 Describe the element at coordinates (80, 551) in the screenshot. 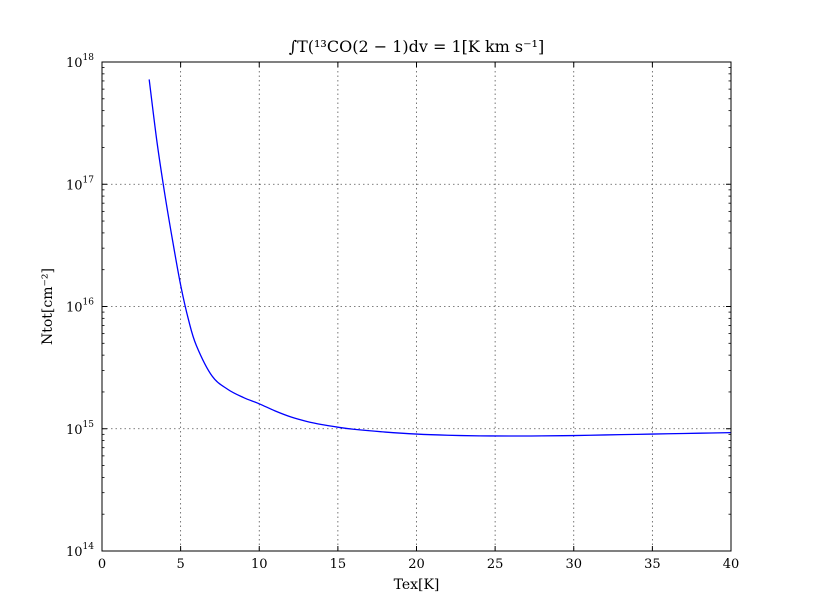

I see `y-tick-label: 1014` at that location.